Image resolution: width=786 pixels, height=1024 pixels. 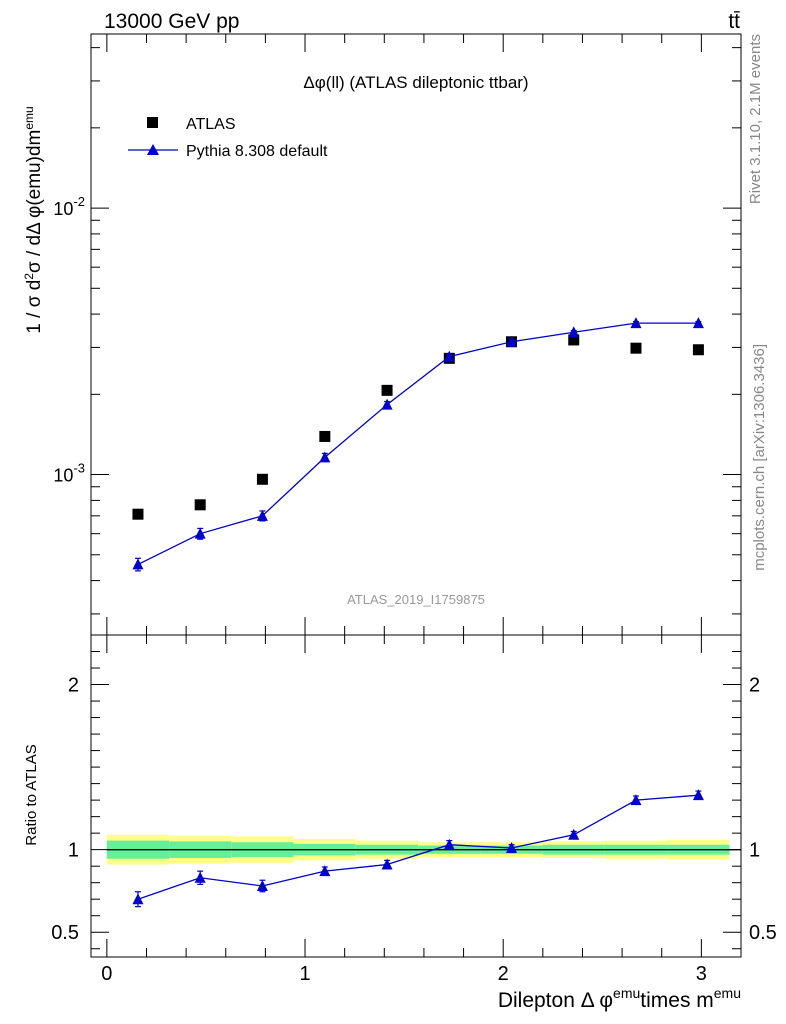 What do you see at coordinates (153, 149) in the screenshot?
I see `legend-marker-pythia` at bounding box center [153, 149].